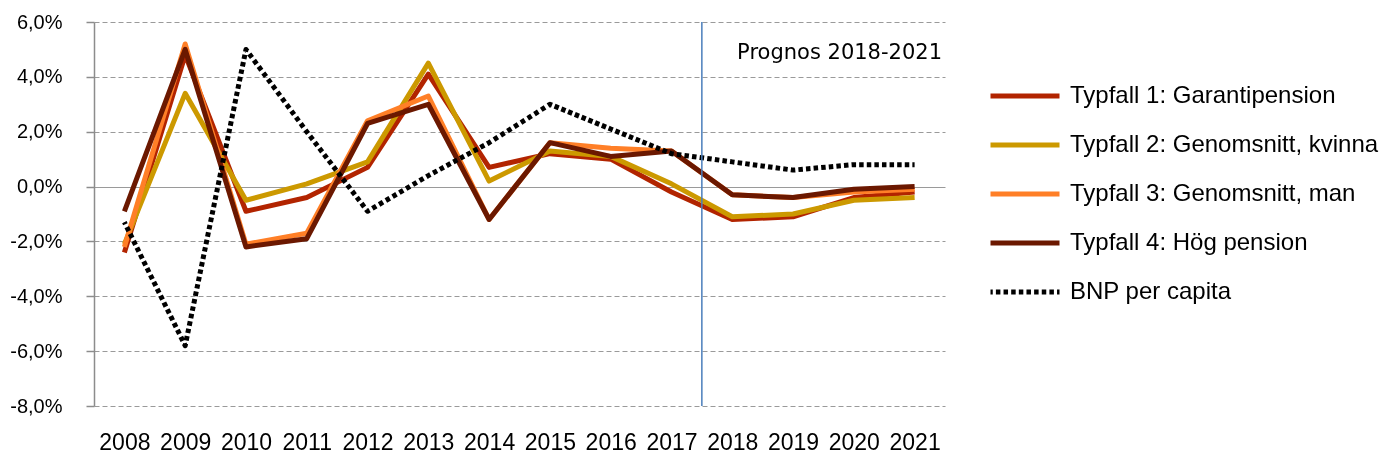 This screenshot has width=1388, height=450. Describe the element at coordinates (1203, 94) in the screenshot. I see `legend-label: Typfall 1: Garantipension` at that location.